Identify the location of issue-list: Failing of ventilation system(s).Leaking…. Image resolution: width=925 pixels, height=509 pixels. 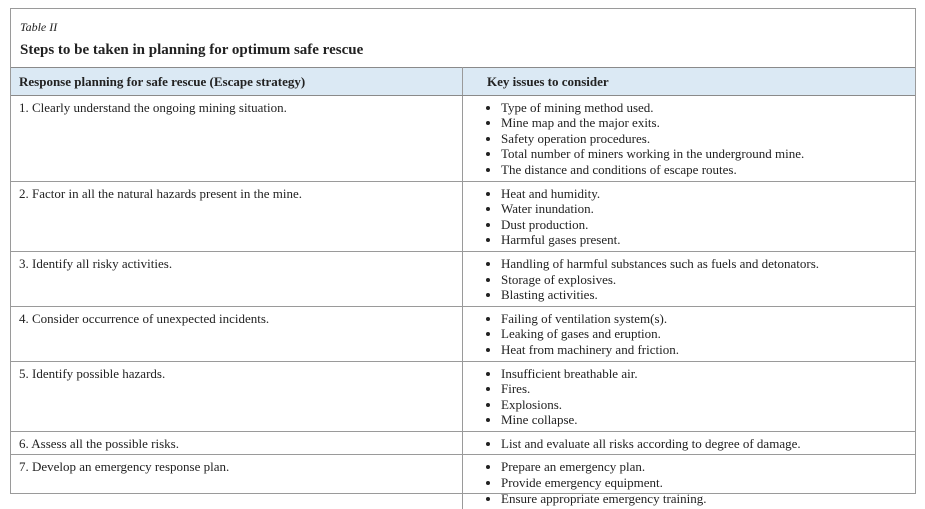
(689, 334).